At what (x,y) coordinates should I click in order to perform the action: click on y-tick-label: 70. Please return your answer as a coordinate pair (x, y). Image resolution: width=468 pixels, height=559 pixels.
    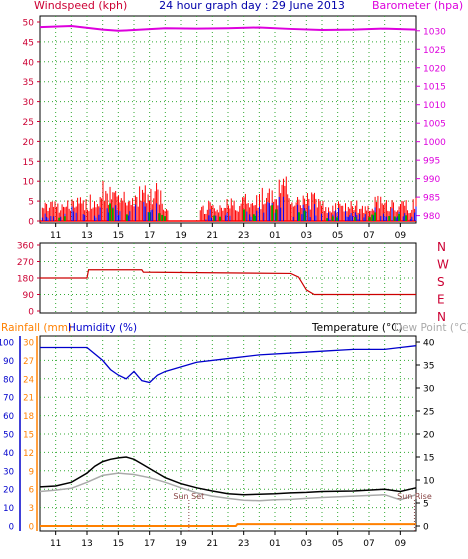
    Looking at the image, I should click on (8, 399).